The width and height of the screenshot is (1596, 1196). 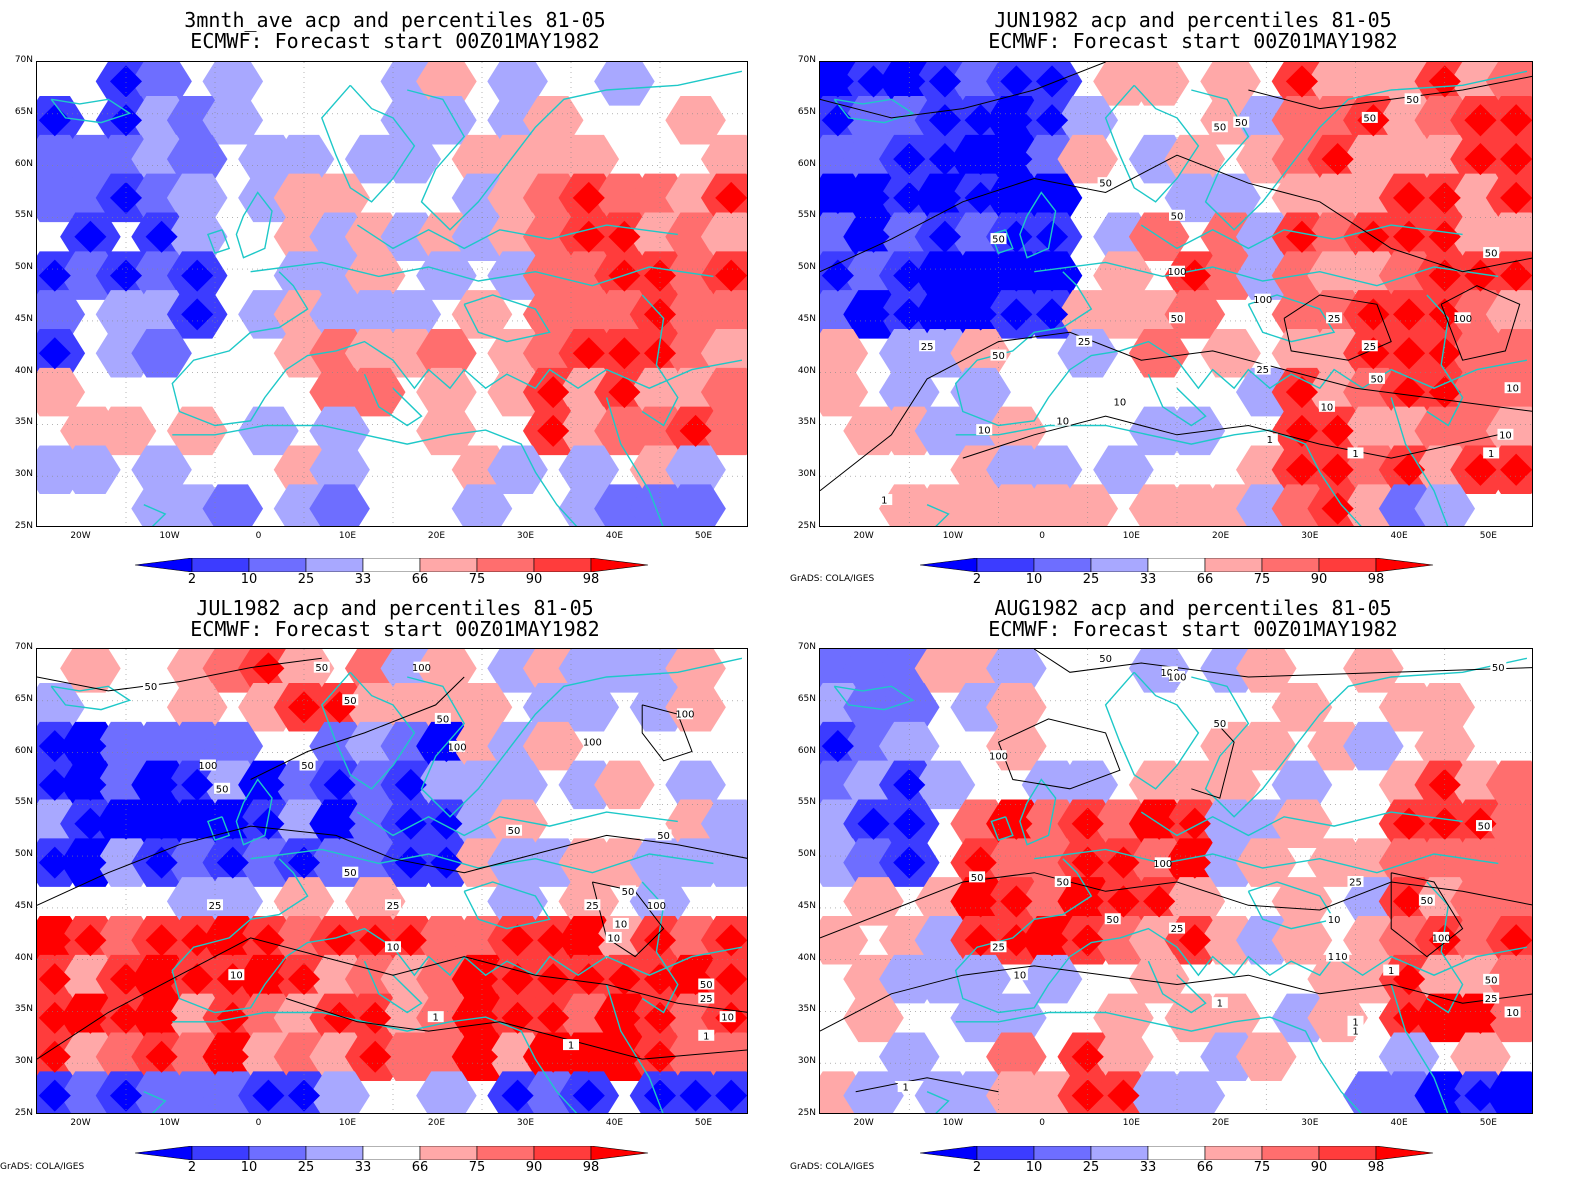 What do you see at coordinates (977, 579) in the screenshot?
I see `colorbar-label: 2` at bounding box center [977, 579].